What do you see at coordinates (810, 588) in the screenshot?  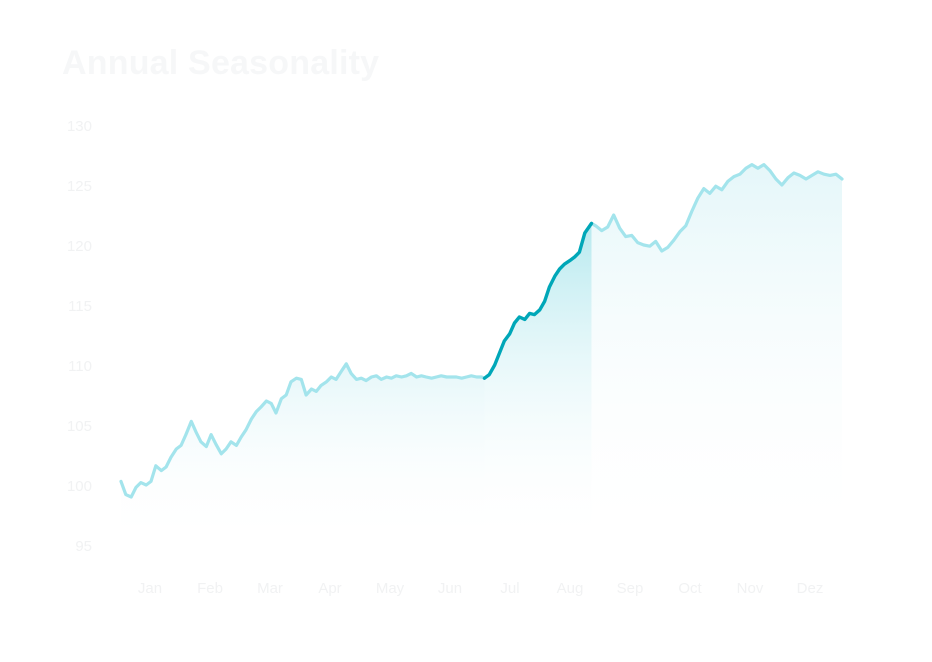 I see `x-tick-label: Dez` at bounding box center [810, 588].